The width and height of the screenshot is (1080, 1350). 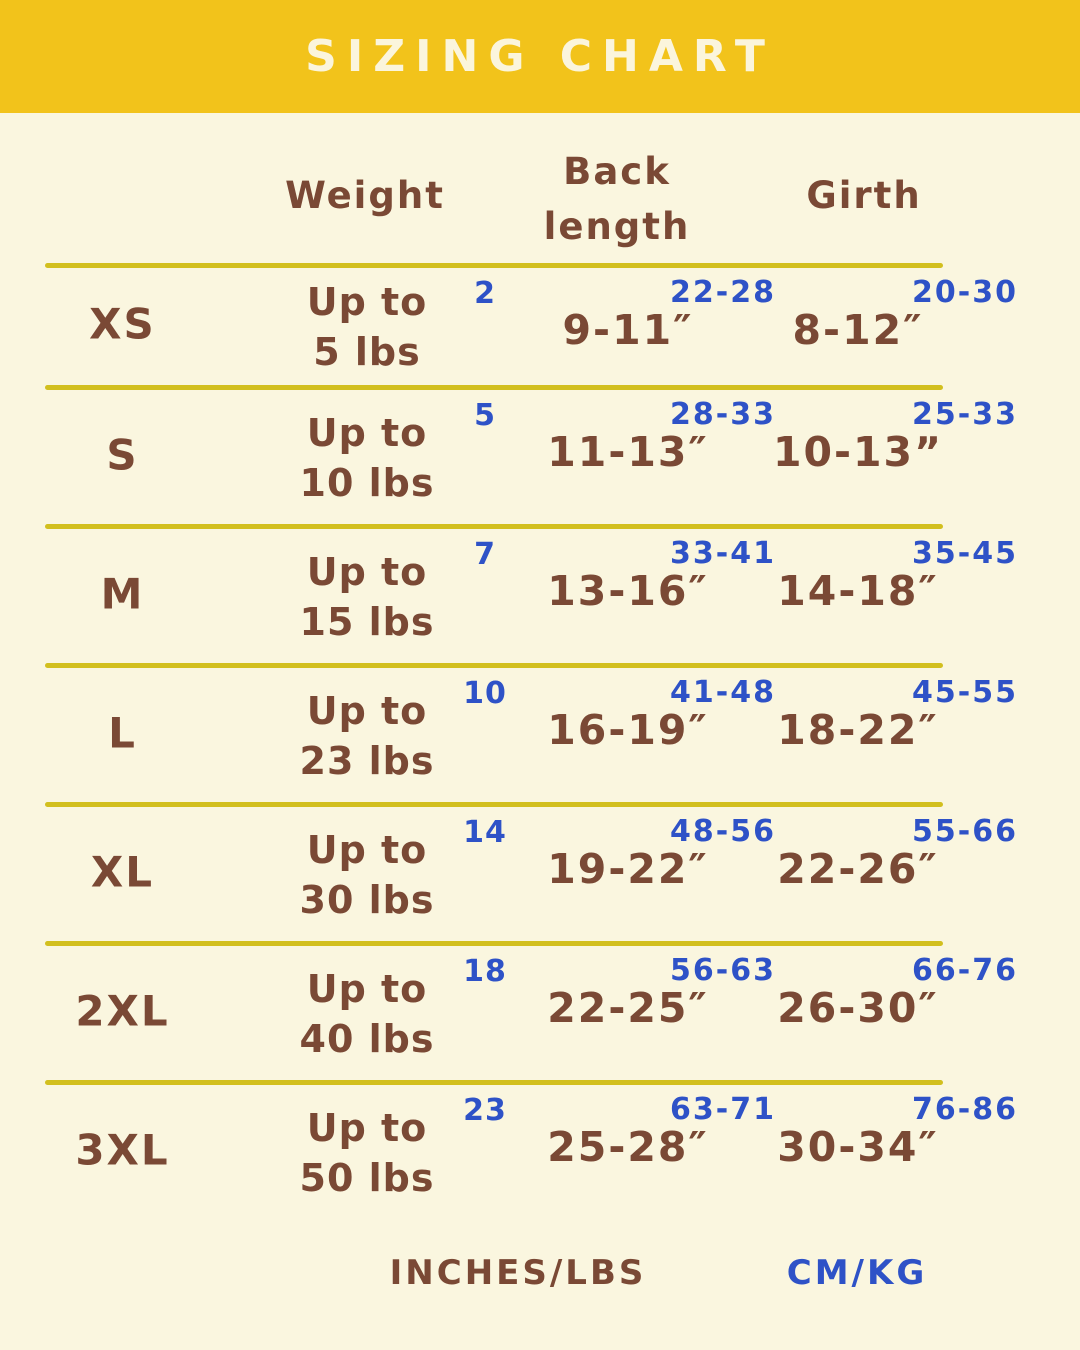 I want to click on col-header-back-line1: Back, so click(x=617, y=171).